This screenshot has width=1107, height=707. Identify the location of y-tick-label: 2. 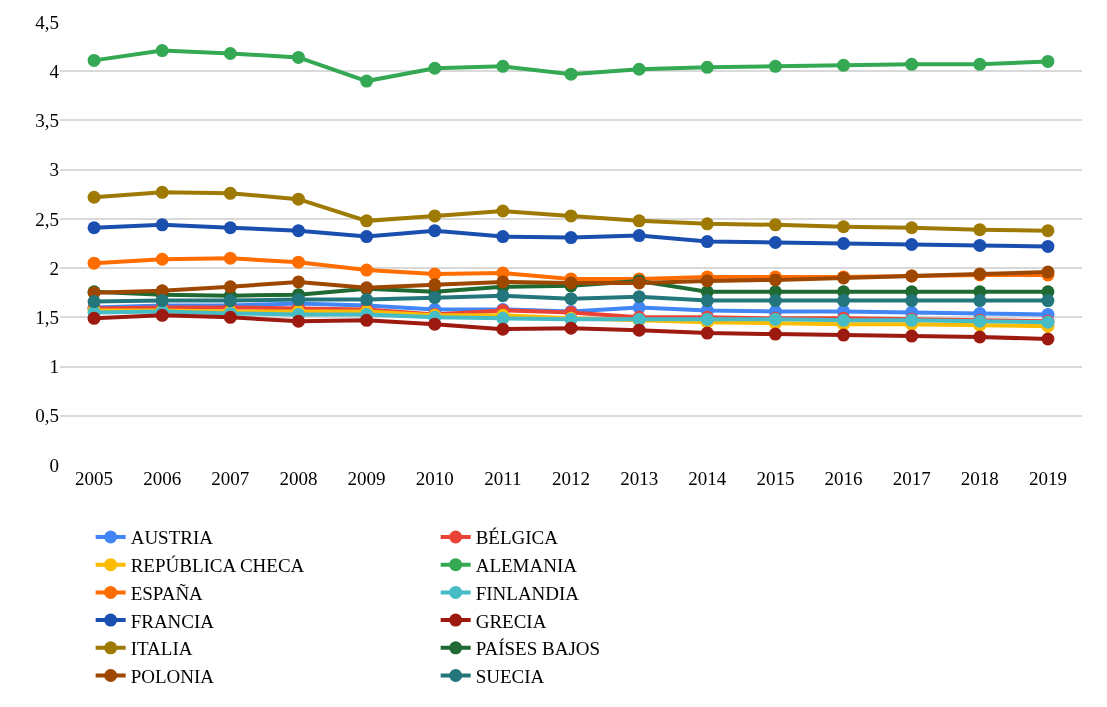
(54, 268).